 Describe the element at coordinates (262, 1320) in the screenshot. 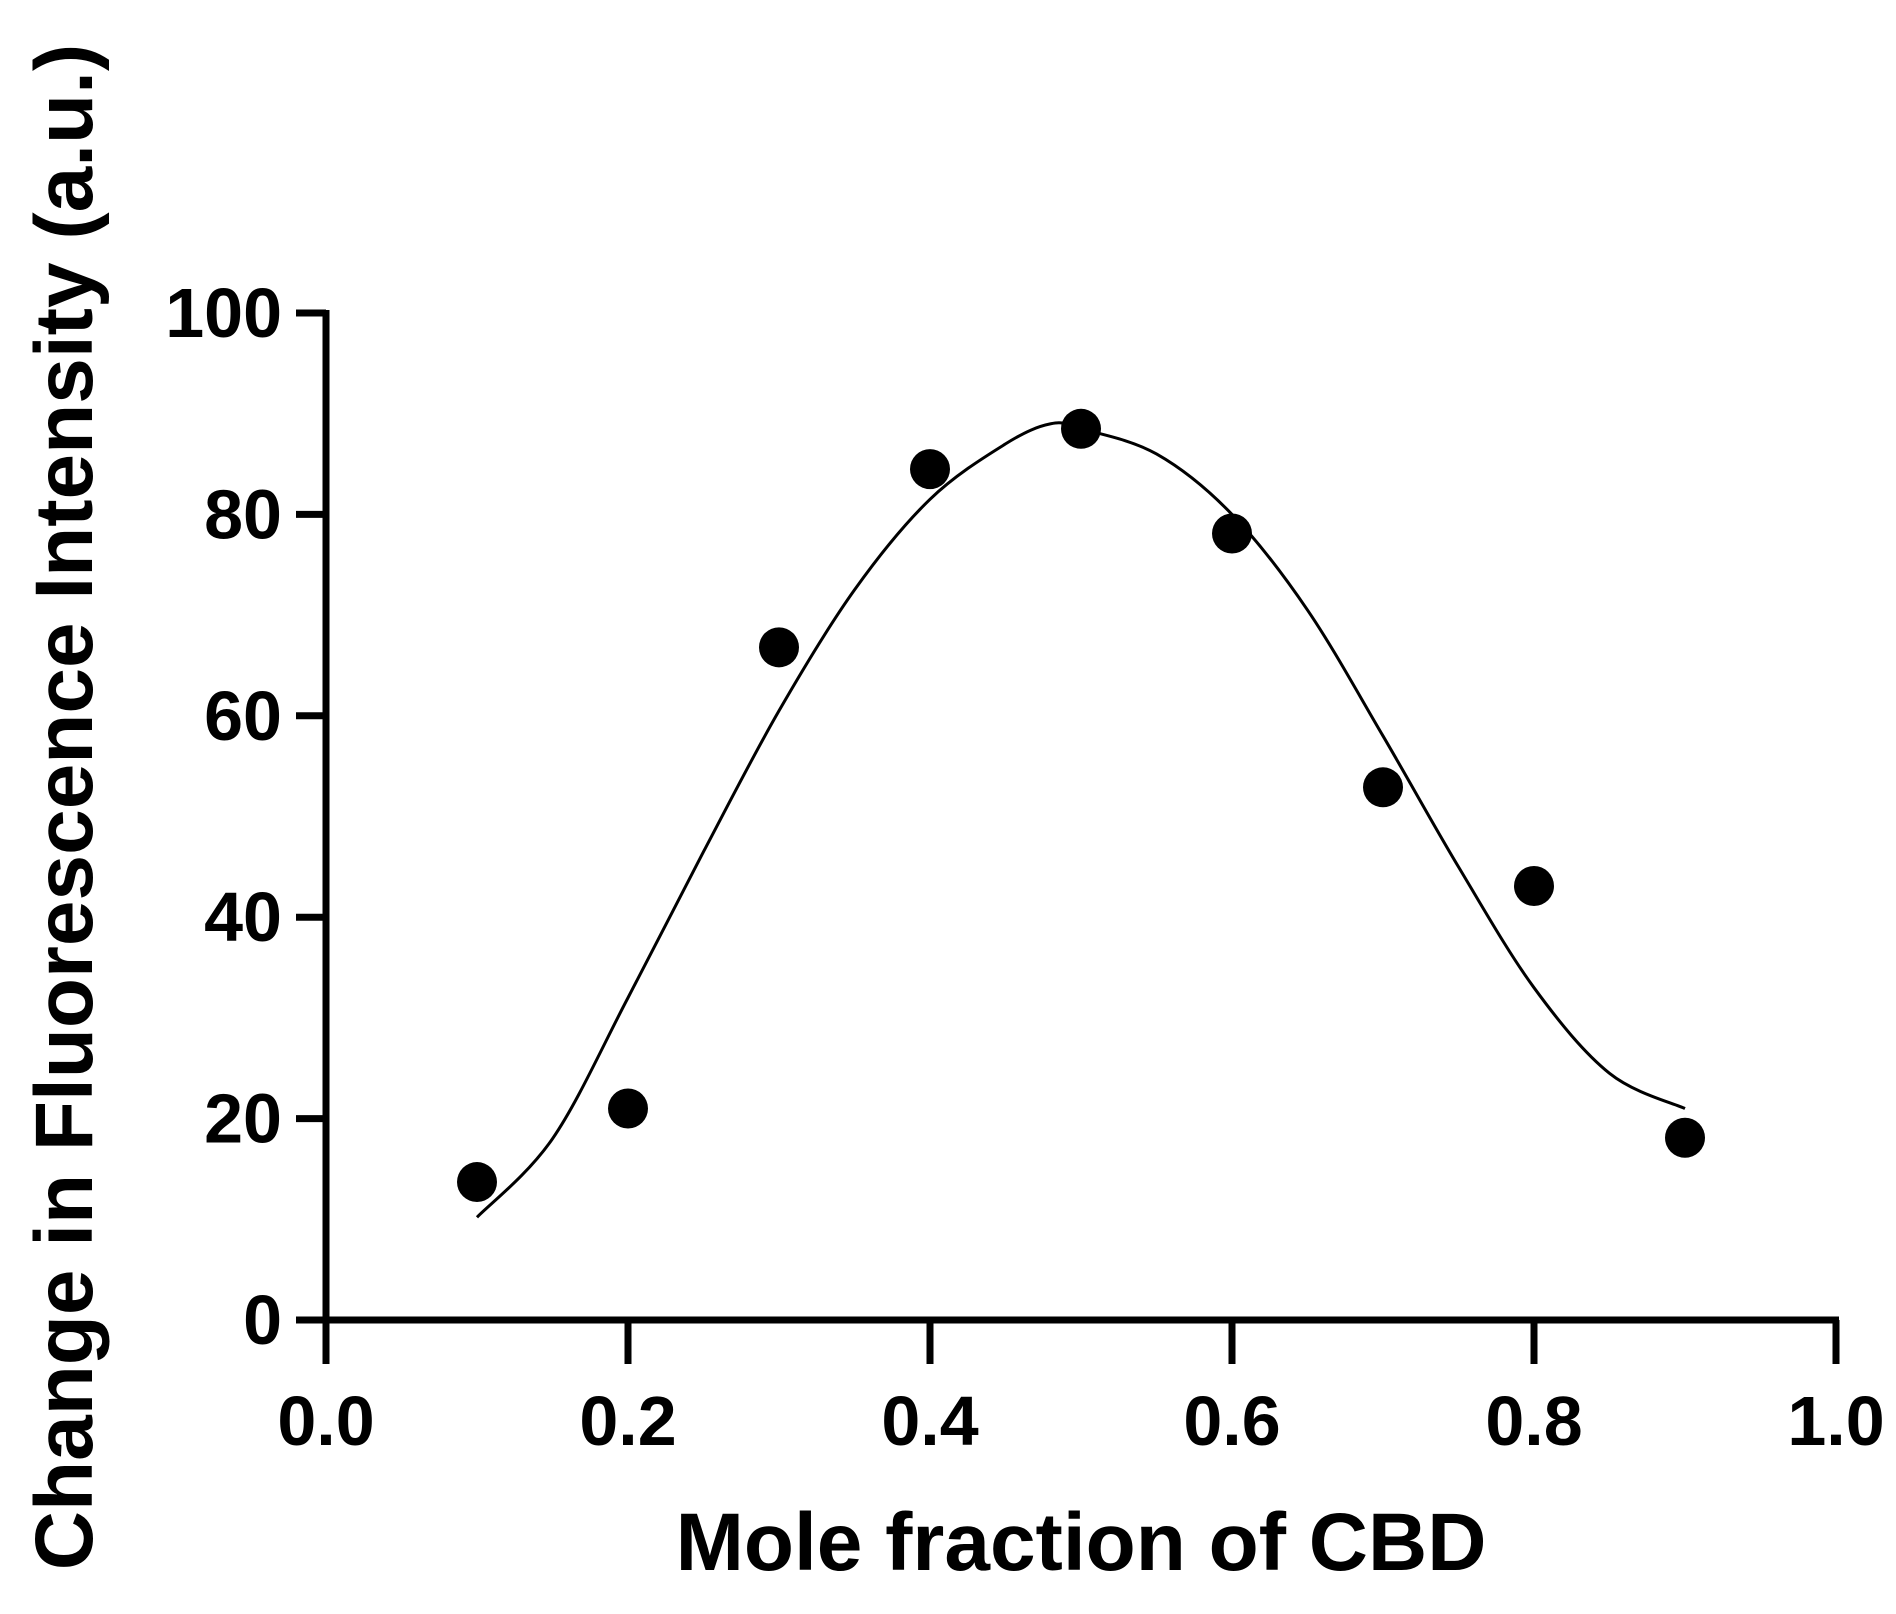

I see `y-tick-label: 0` at that location.